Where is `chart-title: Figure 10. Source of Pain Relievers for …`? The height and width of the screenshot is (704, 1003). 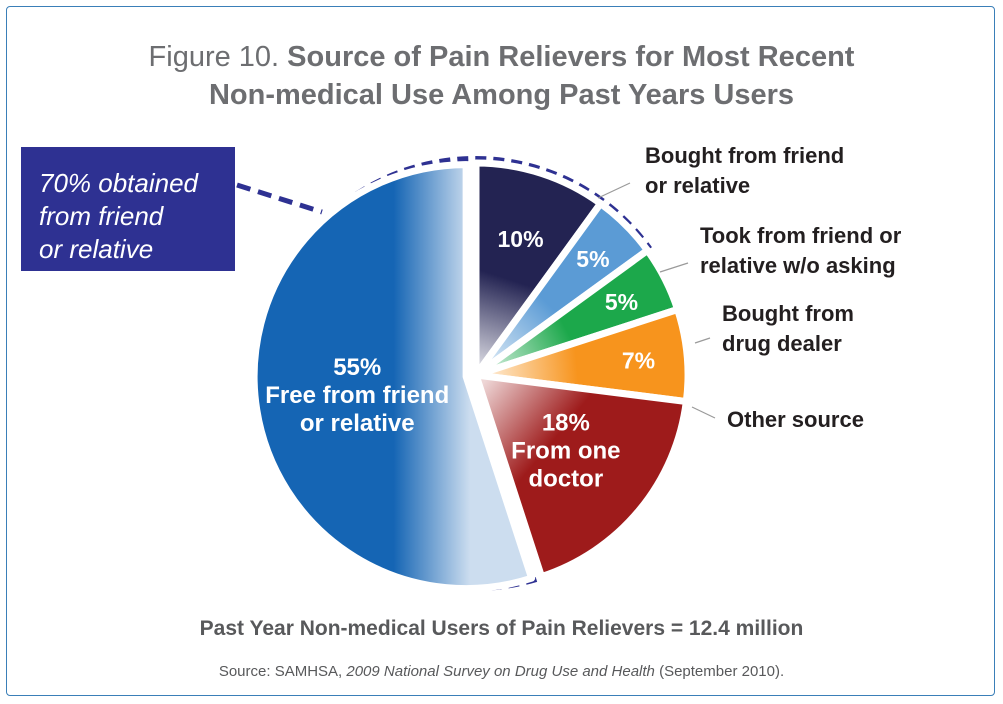
chart-title: Figure 10. Source of Pain Relievers for … is located at coordinates (501, 76).